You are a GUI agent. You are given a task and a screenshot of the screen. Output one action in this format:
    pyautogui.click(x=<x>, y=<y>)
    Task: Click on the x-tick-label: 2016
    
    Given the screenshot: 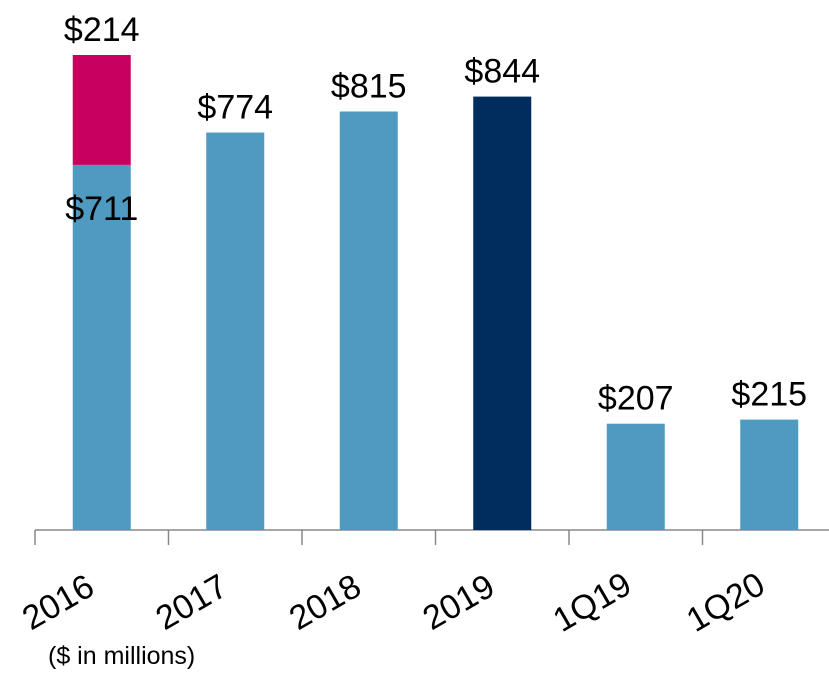 What is the action you would take?
    pyautogui.click(x=58, y=602)
    